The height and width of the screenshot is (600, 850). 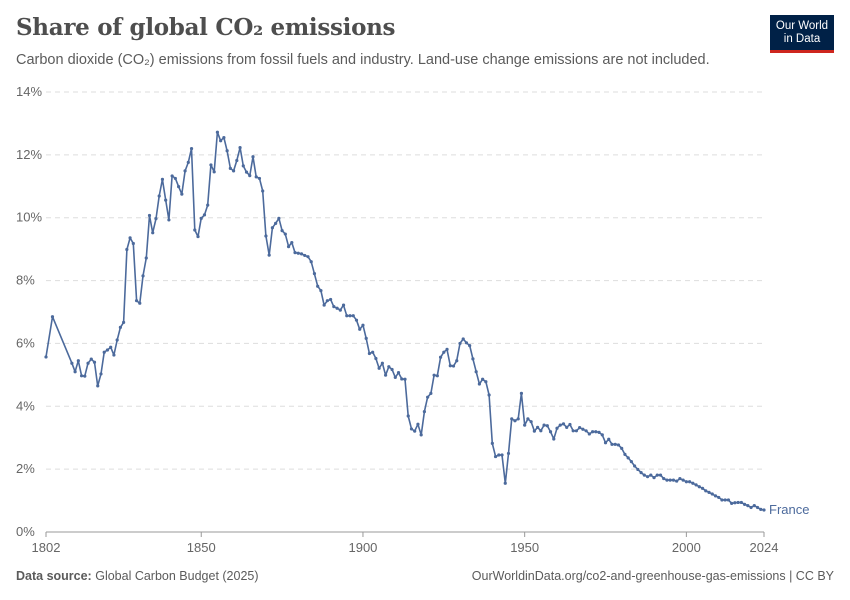 I want to click on data-source: Data source: Global Carbon Budget (2025), so click(x=137, y=576).